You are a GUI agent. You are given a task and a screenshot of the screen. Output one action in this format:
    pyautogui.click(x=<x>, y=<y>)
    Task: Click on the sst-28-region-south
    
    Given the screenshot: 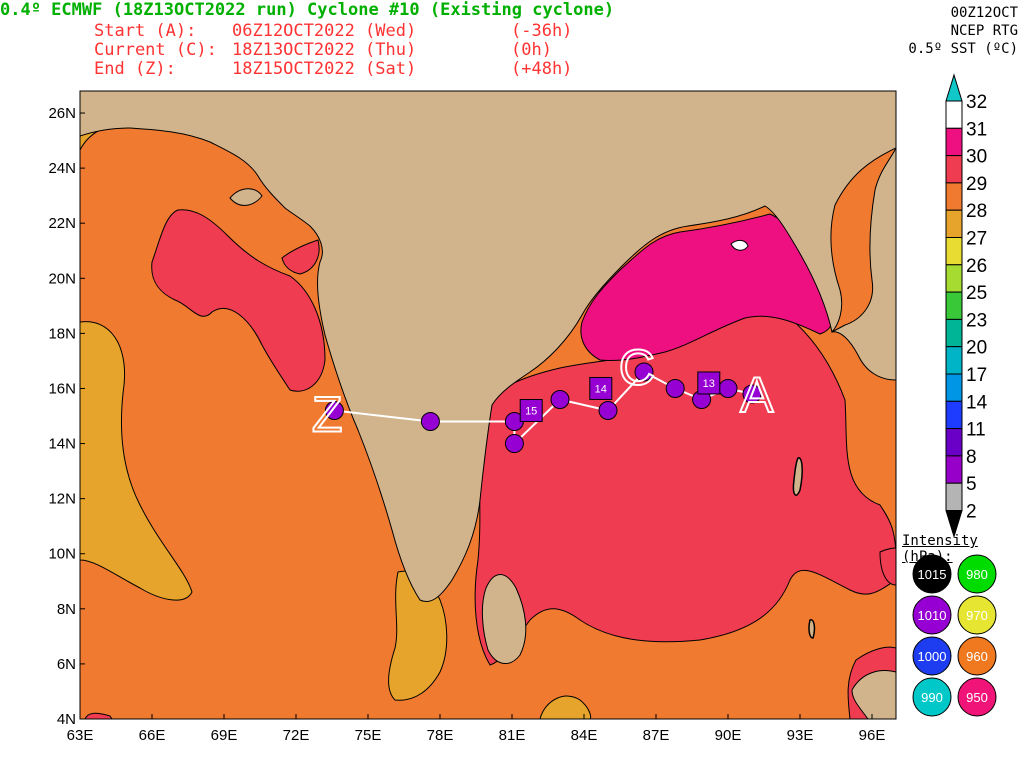 What is the action you would take?
    pyautogui.click(x=565, y=707)
    